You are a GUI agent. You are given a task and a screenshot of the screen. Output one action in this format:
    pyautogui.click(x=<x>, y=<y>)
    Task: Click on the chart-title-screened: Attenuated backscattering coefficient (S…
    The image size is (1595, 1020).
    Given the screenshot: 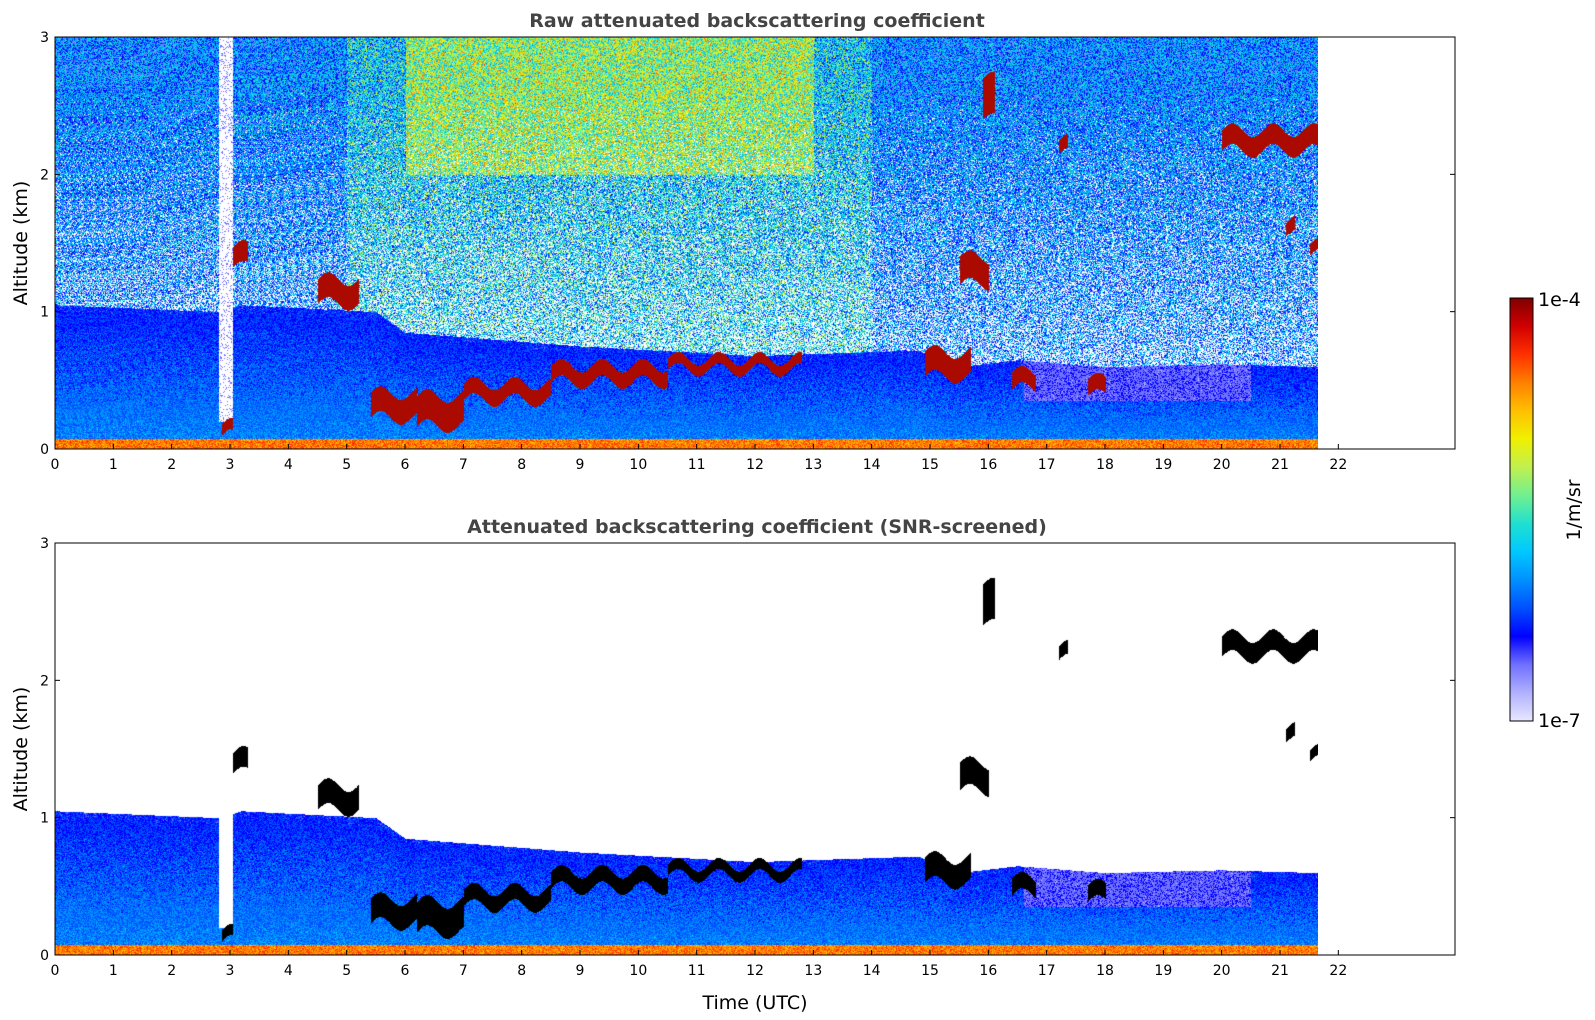 What is the action you would take?
    pyautogui.click(x=757, y=527)
    